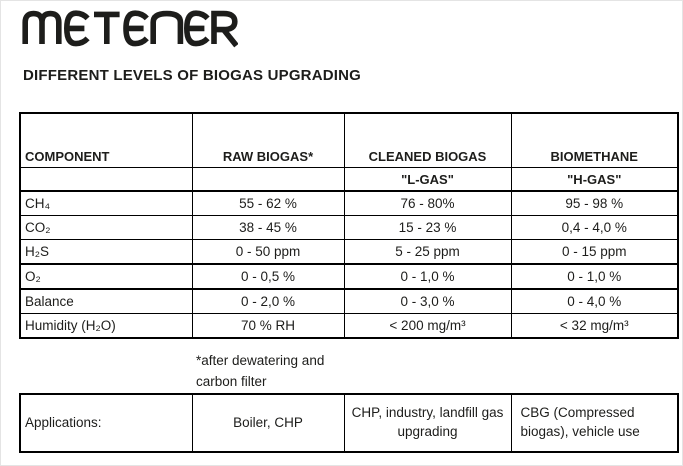  What do you see at coordinates (594, 423) in the screenshot?
I see `applications-biomethane: CBG (Compressed biogas), vehicle use` at bounding box center [594, 423].